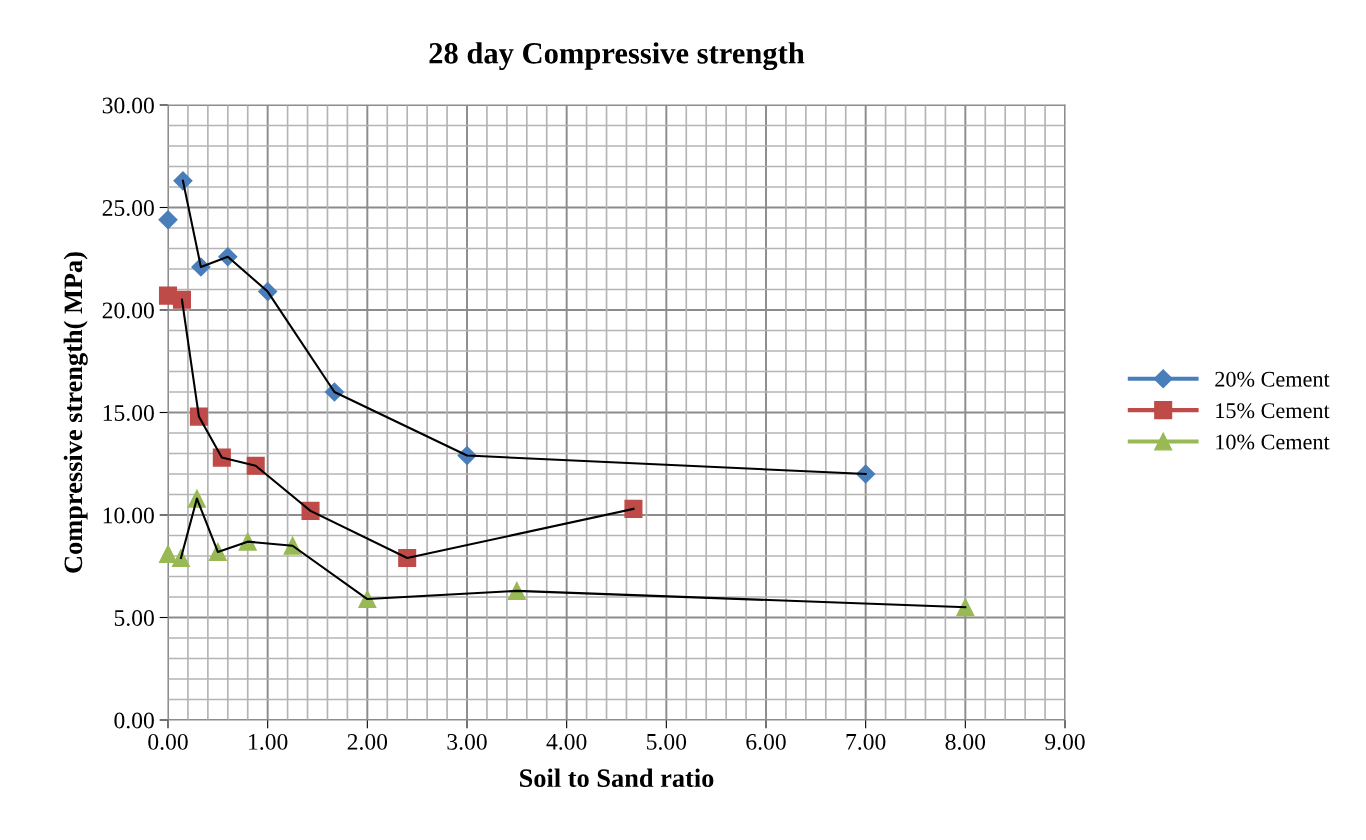 The width and height of the screenshot is (1366, 840). Describe the element at coordinates (866, 741) in the screenshot. I see `x-tick-label: 7.00` at that location.